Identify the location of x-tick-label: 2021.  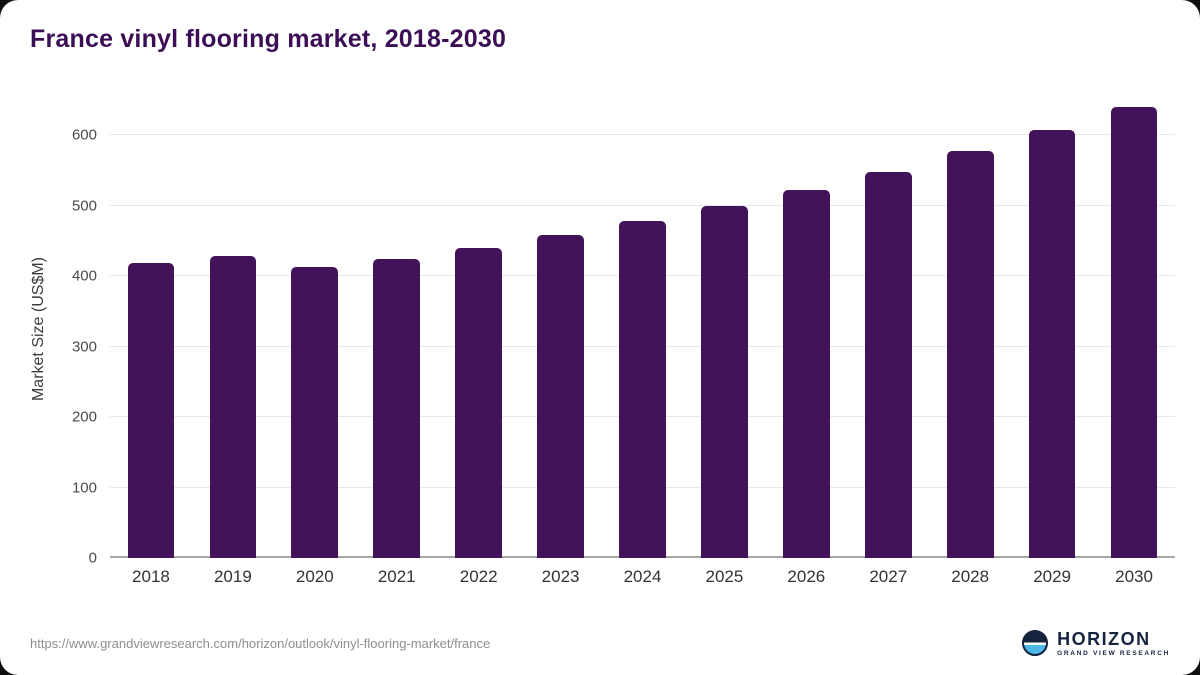
(396, 576).